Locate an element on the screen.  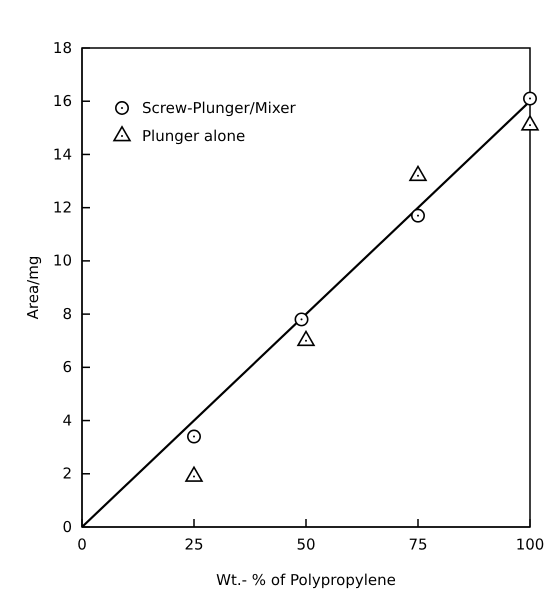
x-tick-label: 50 is located at coordinates (306, 545).